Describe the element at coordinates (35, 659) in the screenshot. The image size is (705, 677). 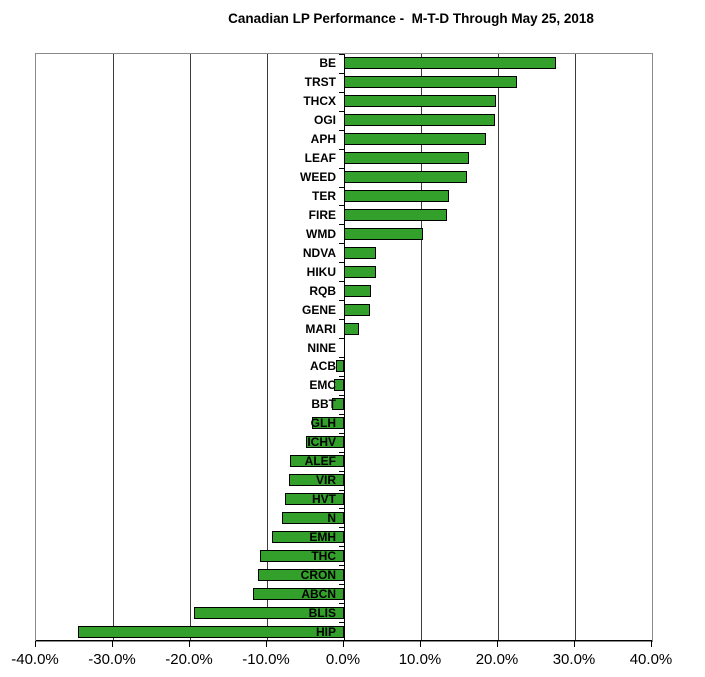
I see `x-axis-tick-label: -40.0%` at that location.